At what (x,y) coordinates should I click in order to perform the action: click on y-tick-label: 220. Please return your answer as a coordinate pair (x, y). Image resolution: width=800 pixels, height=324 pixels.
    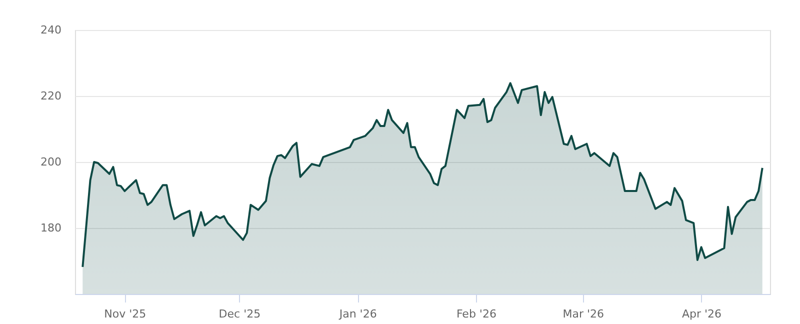
    Looking at the image, I should click on (51, 96).